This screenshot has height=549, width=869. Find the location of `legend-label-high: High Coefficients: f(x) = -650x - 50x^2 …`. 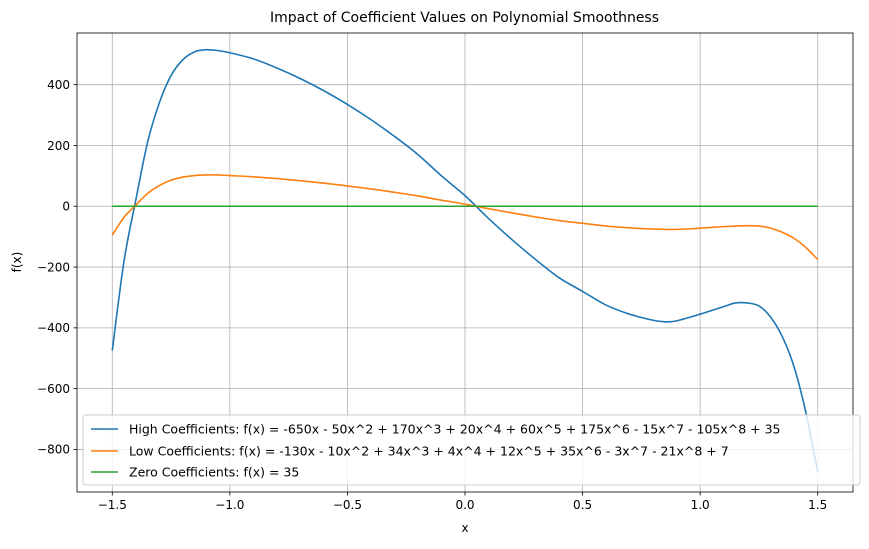

legend-label-high: High Coefficients: f(x) = -650x - 50x^2 … is located at coordinates (455, 429).